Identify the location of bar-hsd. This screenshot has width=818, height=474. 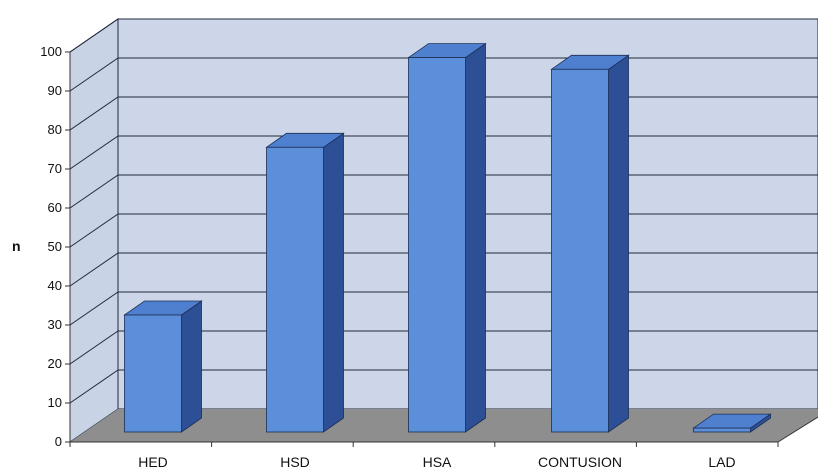
(305, 282).